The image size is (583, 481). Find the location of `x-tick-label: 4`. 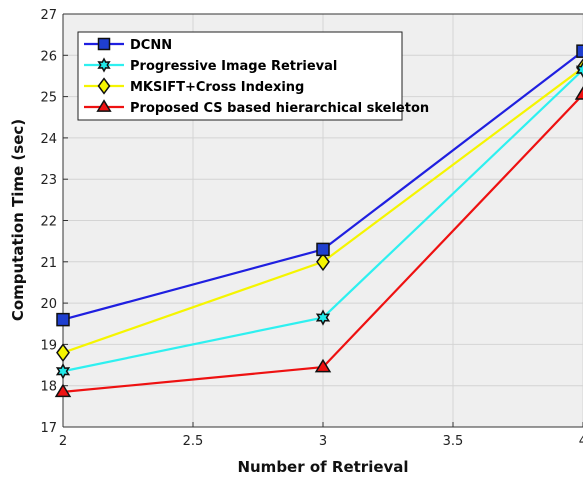

x-tick-label: 4 is located at coordinates (581, 441).